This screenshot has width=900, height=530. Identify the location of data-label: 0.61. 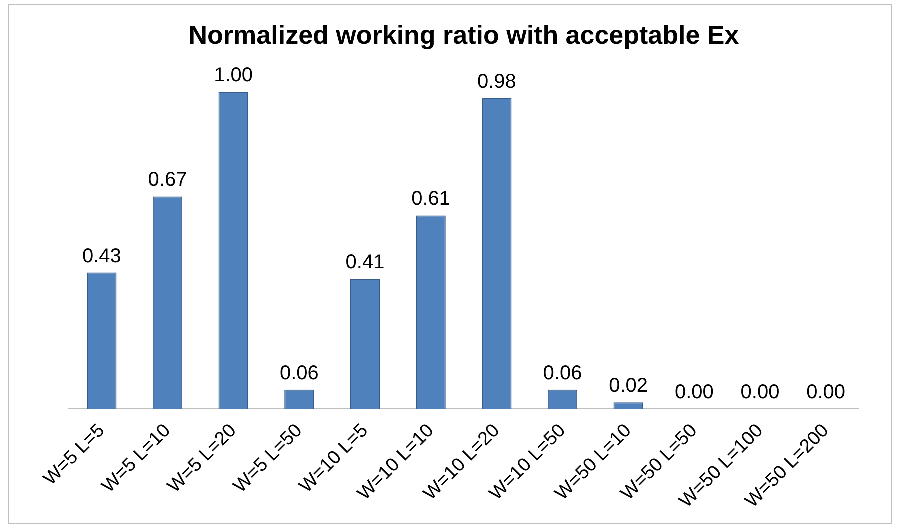
(431, 199).